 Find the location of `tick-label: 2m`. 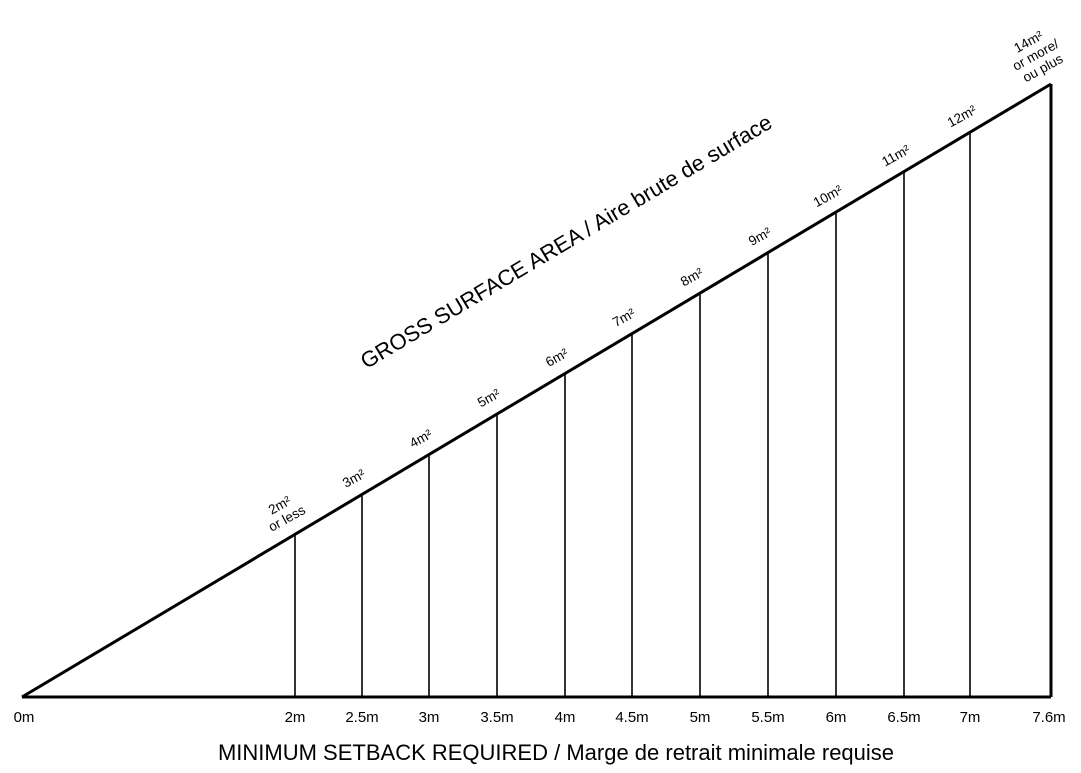

tick-label: 2m is located at coordinates (295, 717).